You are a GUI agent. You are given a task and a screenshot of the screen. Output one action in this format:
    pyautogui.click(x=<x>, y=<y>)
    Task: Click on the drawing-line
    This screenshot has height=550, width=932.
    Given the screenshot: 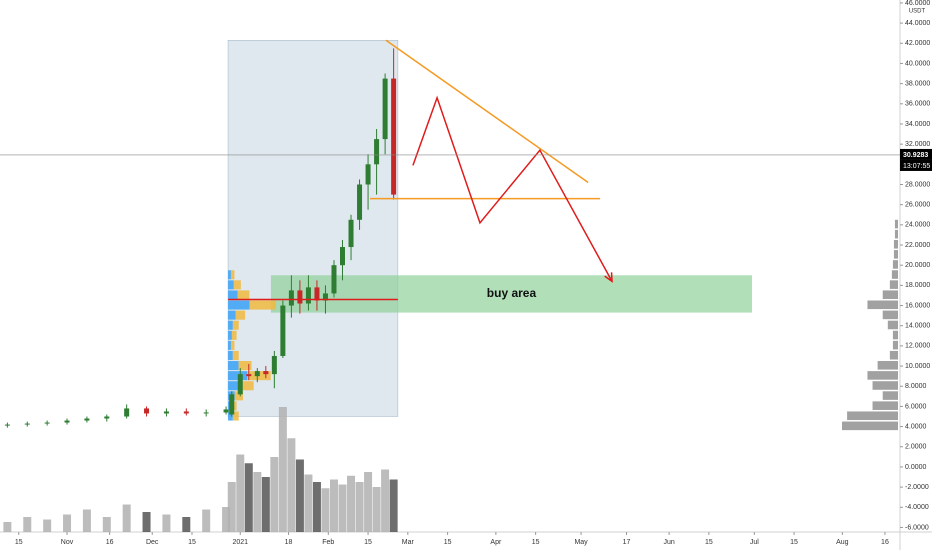 What is the action you would take?
    pyautogui.click(x=487, y=111)
    